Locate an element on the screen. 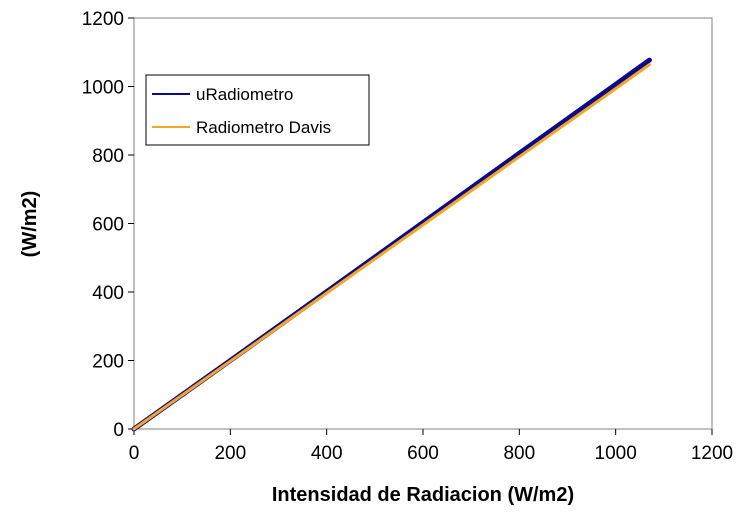 The width and height of the screenshot is (744, 529). legend-label-uradiometro: uRadiometro is located at coordinates (244, 94).